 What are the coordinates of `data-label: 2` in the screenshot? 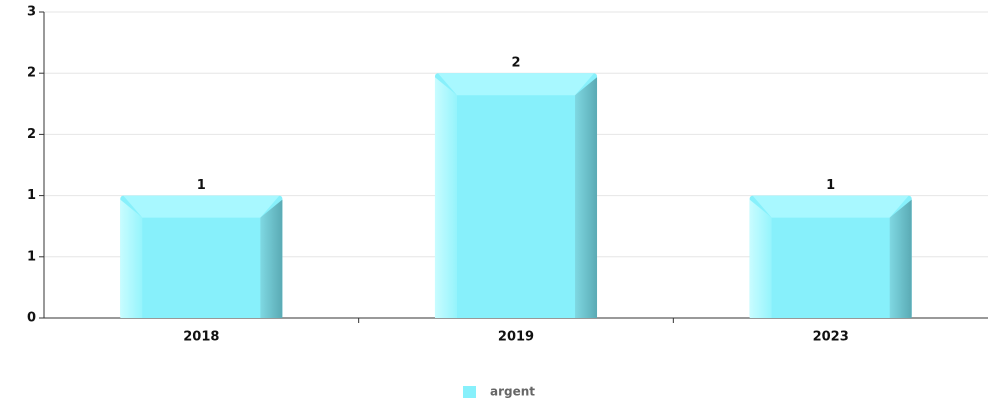 It's located at (515, 63).